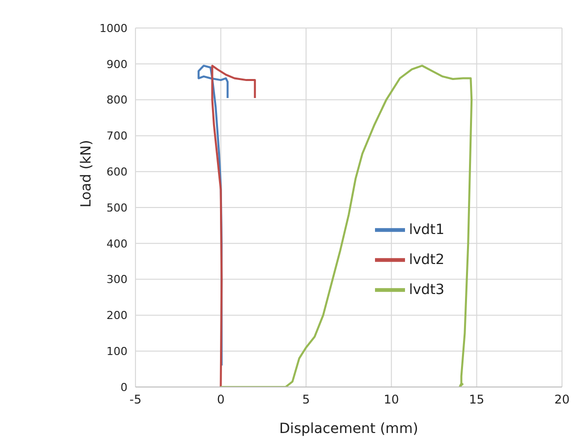  I want to click on y-tick-label: 600, so click(117, 172).